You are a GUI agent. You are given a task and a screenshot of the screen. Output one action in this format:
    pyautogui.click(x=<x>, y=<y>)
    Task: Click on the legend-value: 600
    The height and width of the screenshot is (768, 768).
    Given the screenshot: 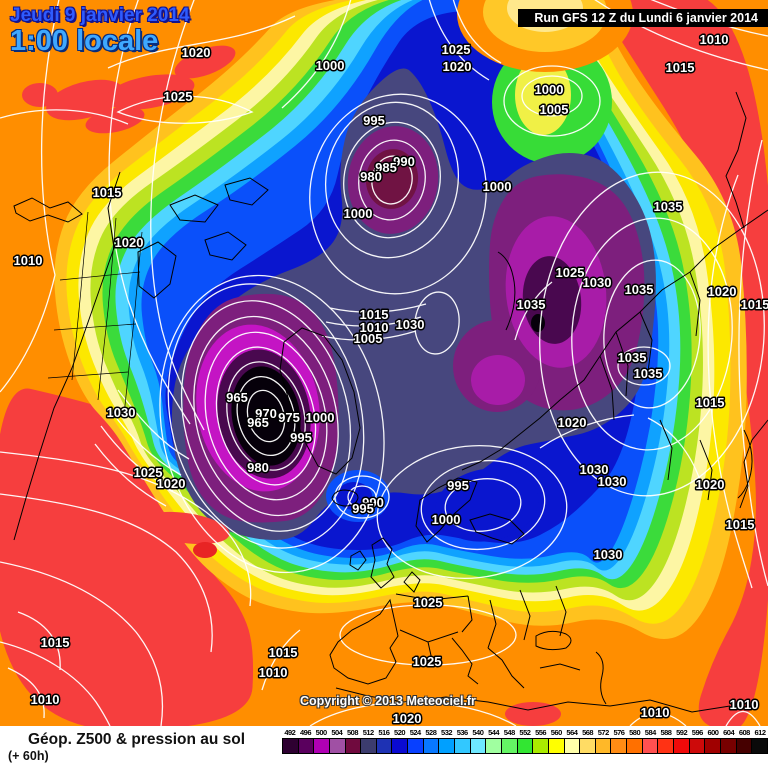 What is the action you would take?
    pyautogui.click(x=713, y=732)
    